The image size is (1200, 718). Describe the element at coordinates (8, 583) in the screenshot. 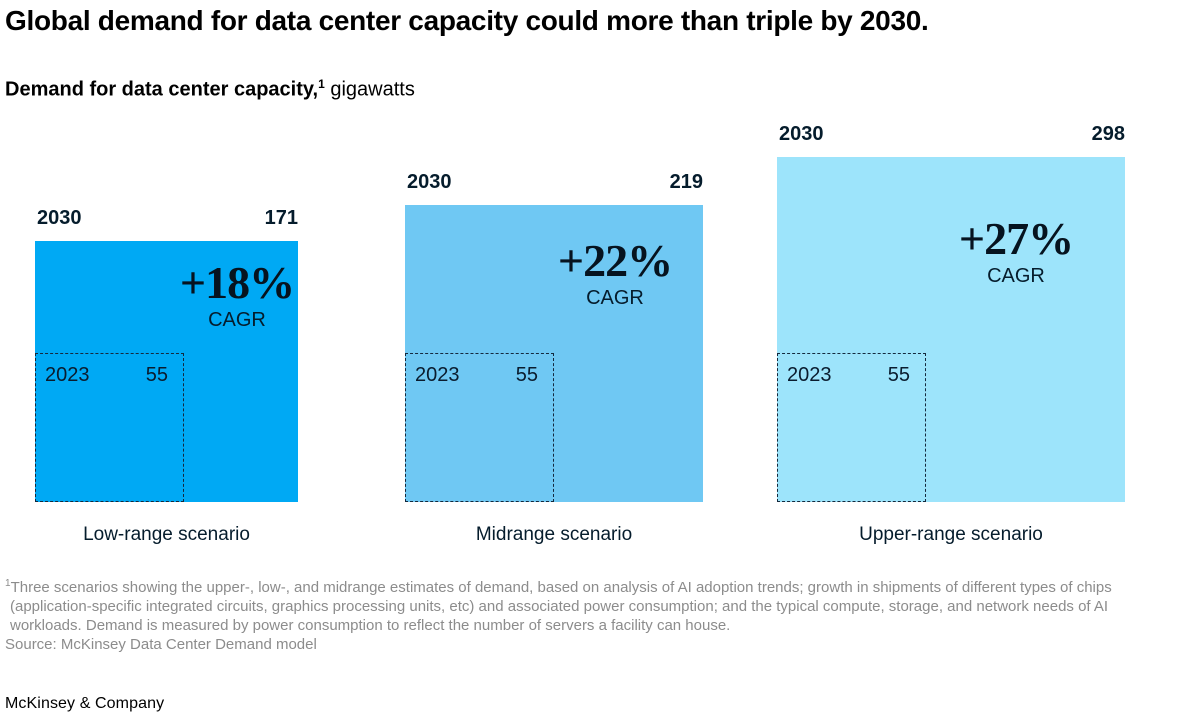

I see `footnote-marker: 1` at that location.